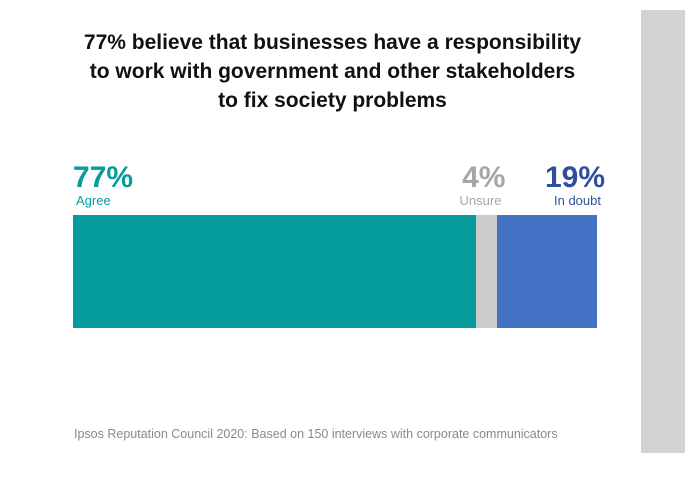 Image resolution: width=700 pixels, height=478 pixels. I want to click on in-doubt-category-label: In doubt, so click(577, 200).